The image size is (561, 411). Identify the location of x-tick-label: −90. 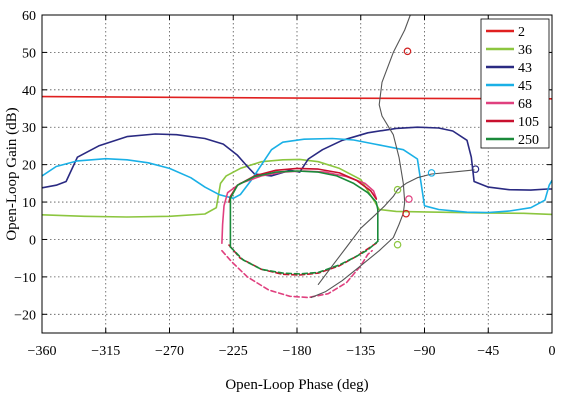
(425, 351).